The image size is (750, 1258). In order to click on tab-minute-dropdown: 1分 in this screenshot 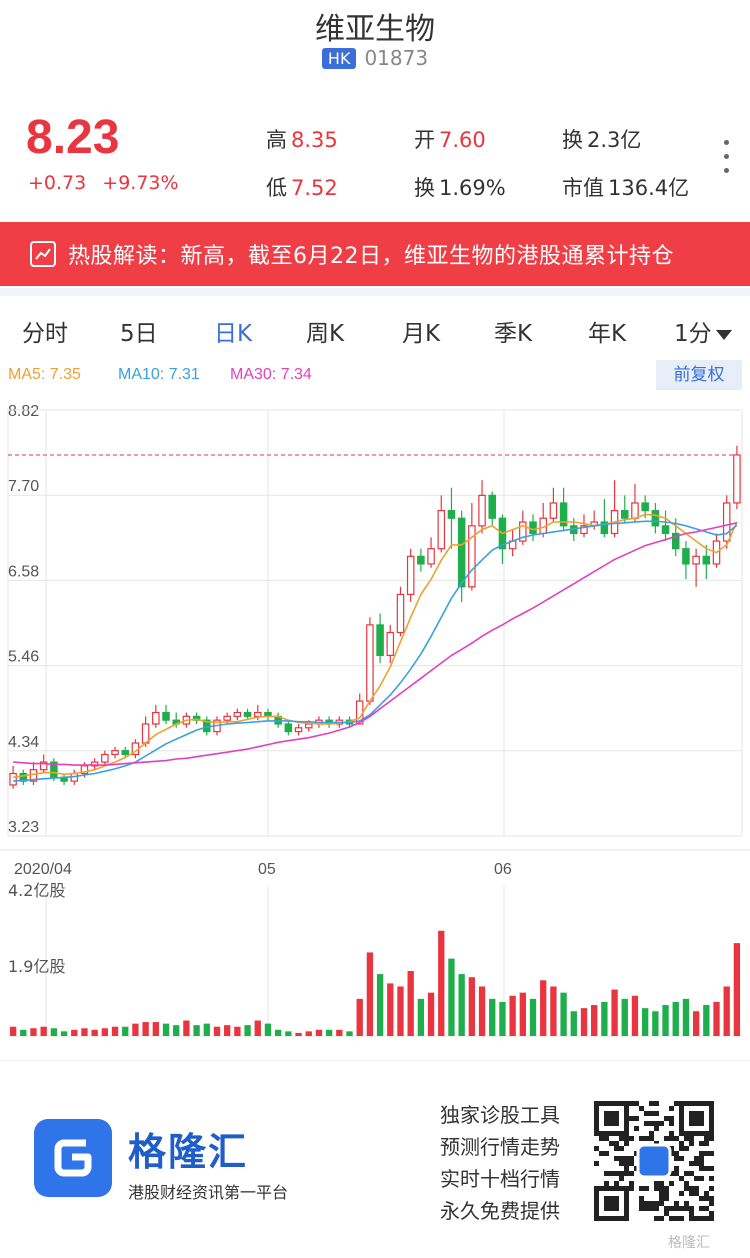, I will do `click(703, 331)`.